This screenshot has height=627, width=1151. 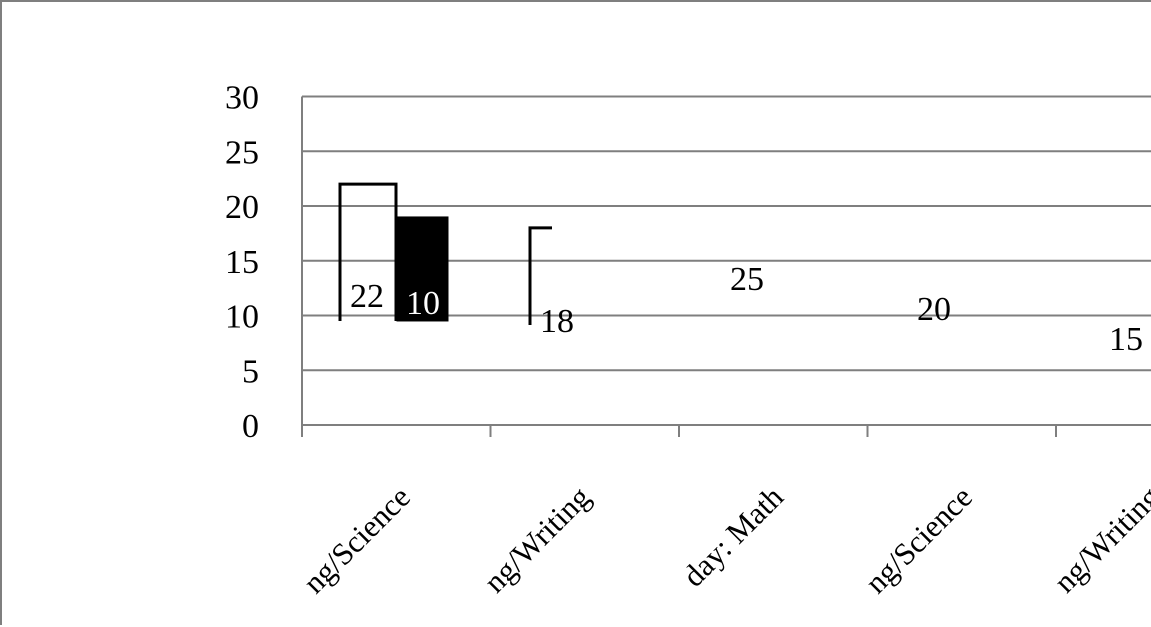 I want to click on data-labels: 22 10 18 25 20 15, so click(x=746, y=309).